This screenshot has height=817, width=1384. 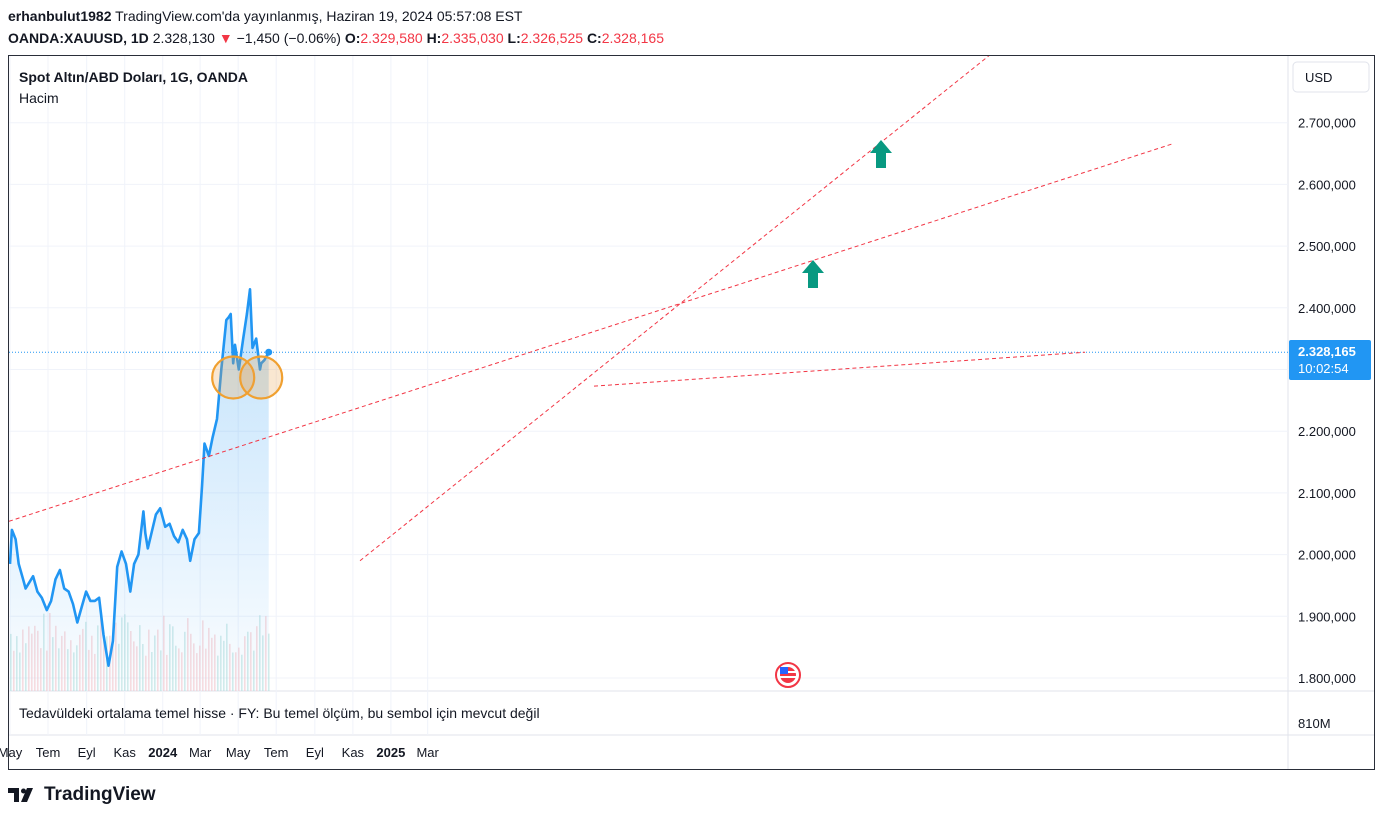 I want to click on current-price-label, so click(x=1330, y=360).